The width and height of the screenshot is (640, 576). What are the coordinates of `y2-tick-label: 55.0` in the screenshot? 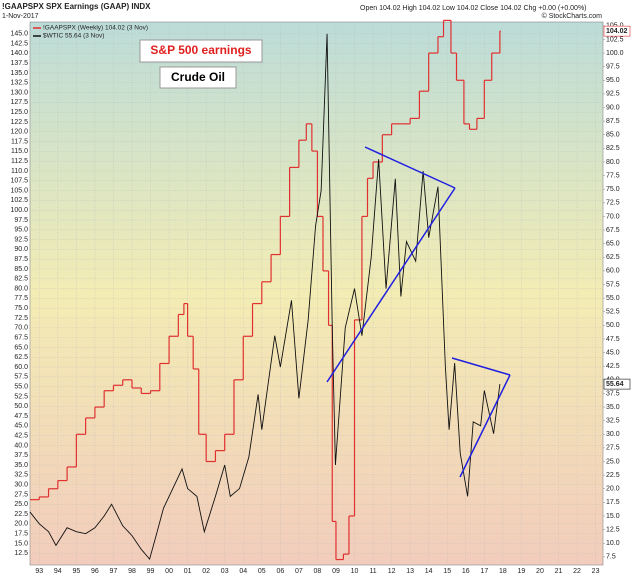 It's located at (613, 298).